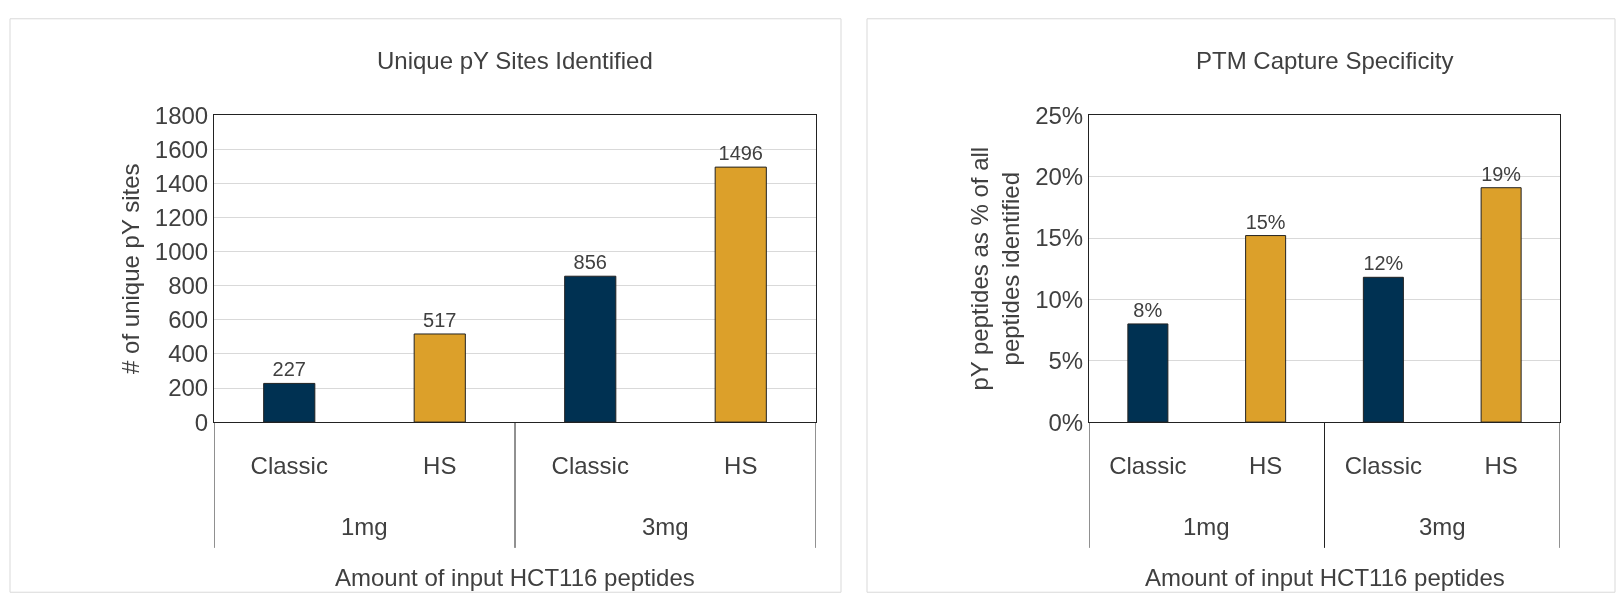  Describe the element at coordinates (181, 115) in the screenshot. I see `y-tick-label: 1800` at that location.